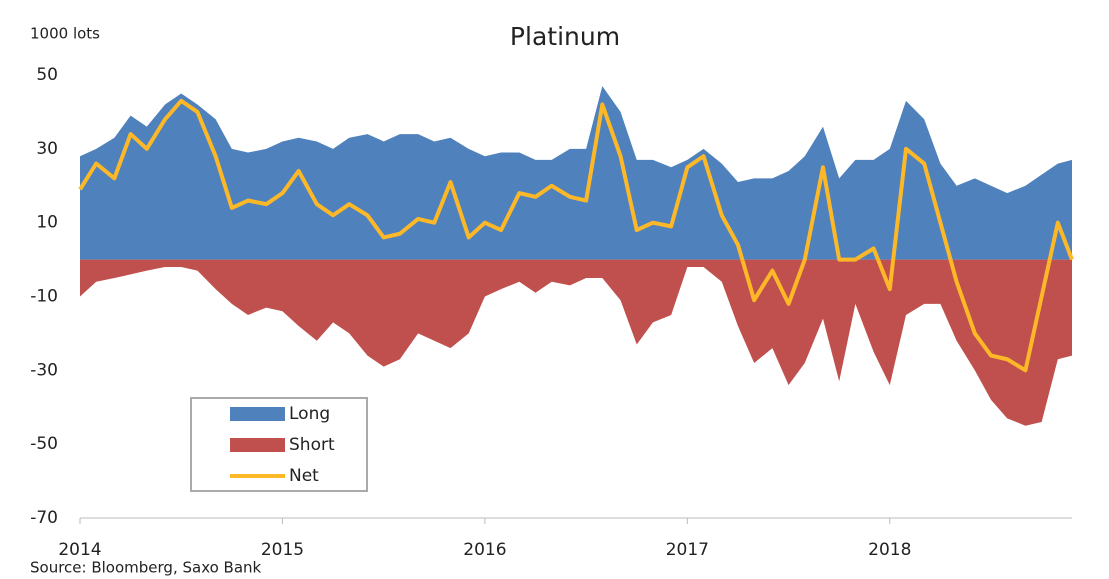 This screenshot has width=1109, height=579. Describe the element at coordinates (44, 444) in the screenshot. I see `y-tick-label: -50` at that location.